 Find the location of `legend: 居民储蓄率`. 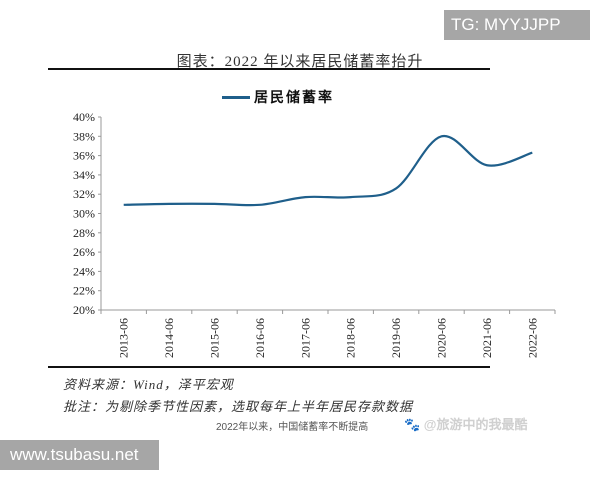

legend: 居民储蓄率 is located at coordinates (278, 97).